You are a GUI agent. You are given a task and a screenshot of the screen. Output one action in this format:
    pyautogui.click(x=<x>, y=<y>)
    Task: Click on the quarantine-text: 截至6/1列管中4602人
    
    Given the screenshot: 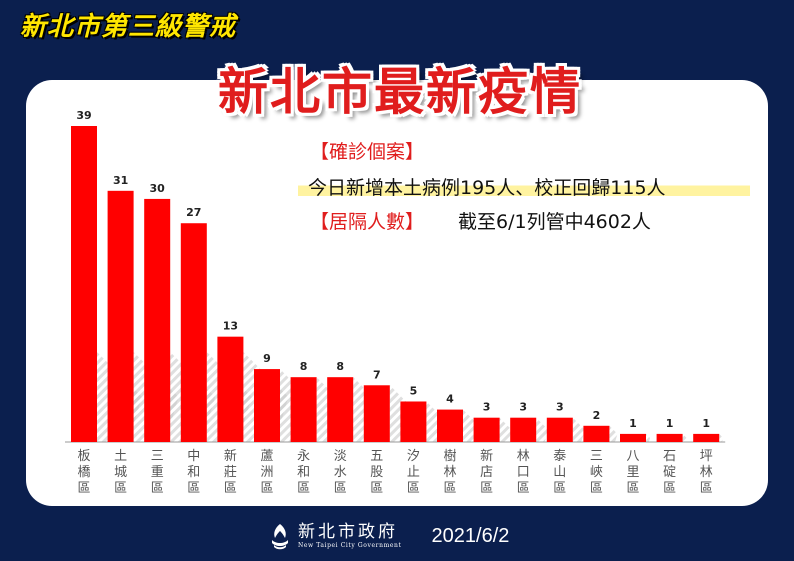 What is the action you would take?
    pyautogui.click(x=554, y=222)
    